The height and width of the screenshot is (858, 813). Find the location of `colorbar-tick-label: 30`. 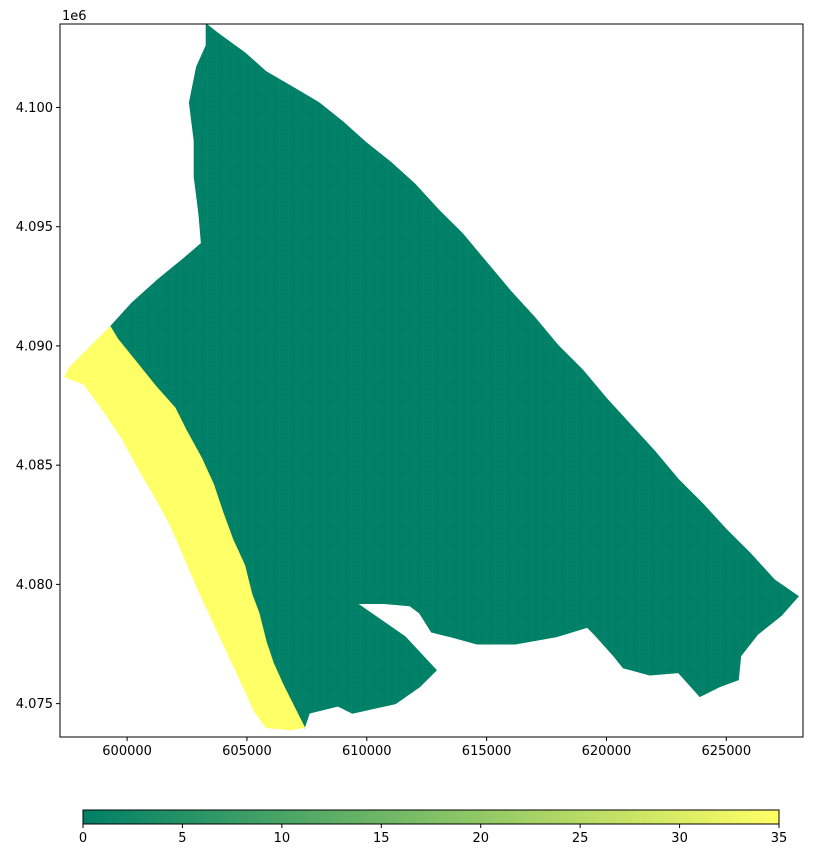

colorbar-tick-label: 30 is located at coordinates (679, 838).